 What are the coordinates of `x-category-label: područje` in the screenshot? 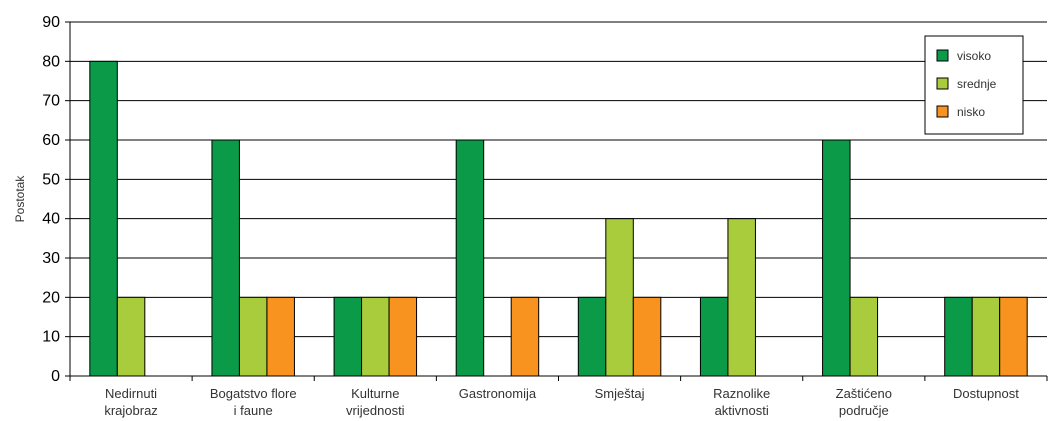 It's located at (864, 410).